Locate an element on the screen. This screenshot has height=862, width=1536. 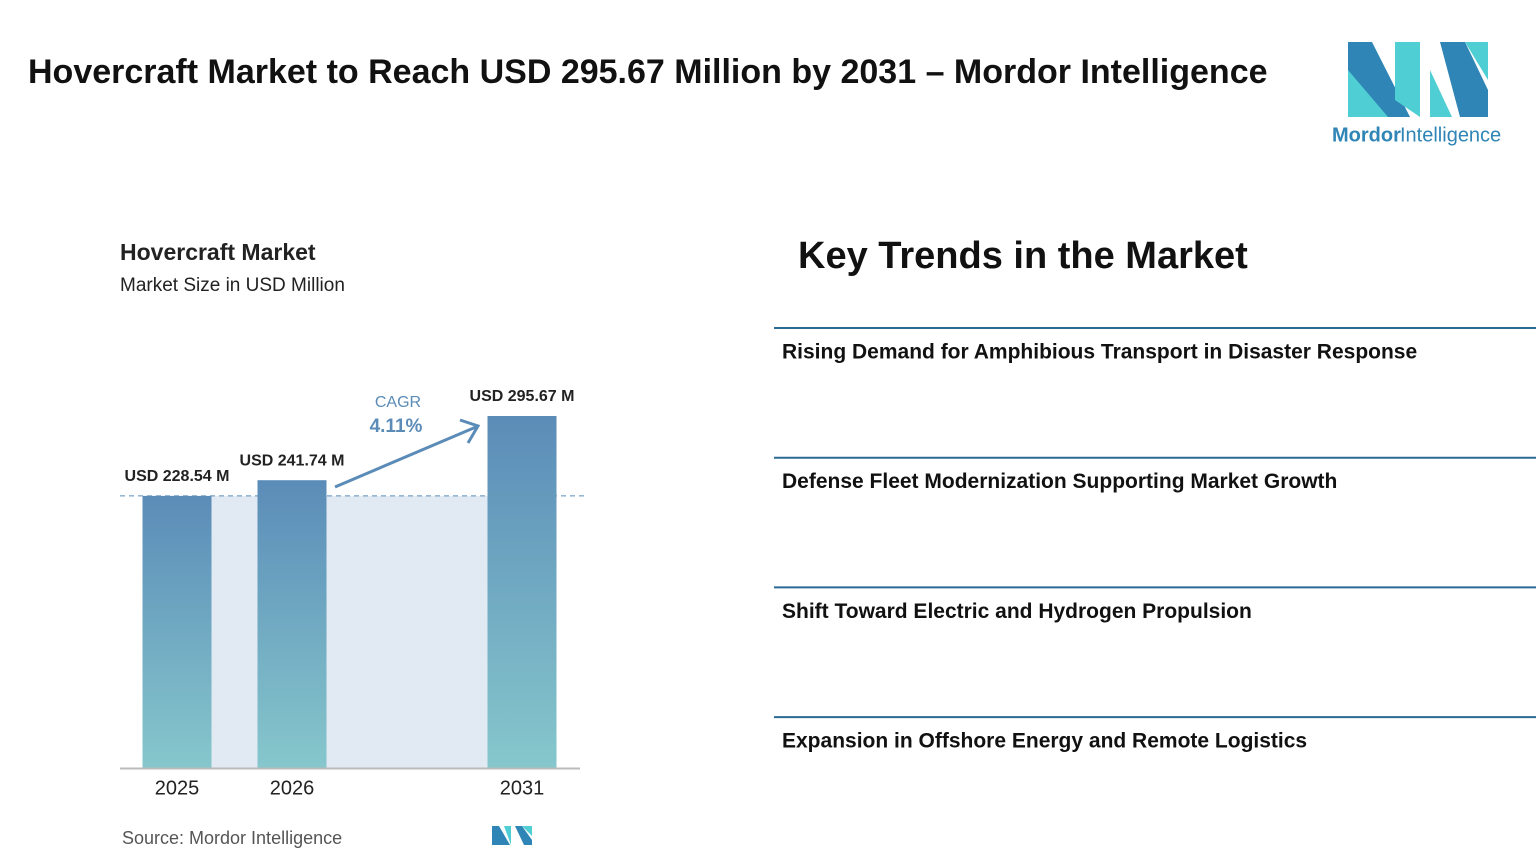
chart-subtitle: Market Size in USD Million is located at coordinates (232, 285).